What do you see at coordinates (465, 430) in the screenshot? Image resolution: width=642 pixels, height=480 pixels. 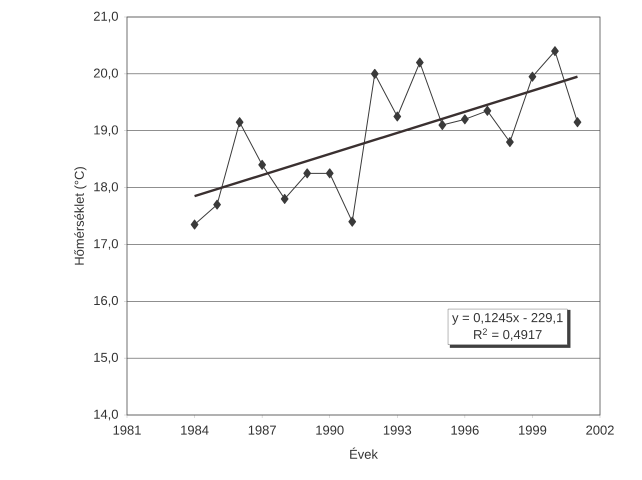 I see `x-tick-label: 1996` at bounding box center [465, 430].